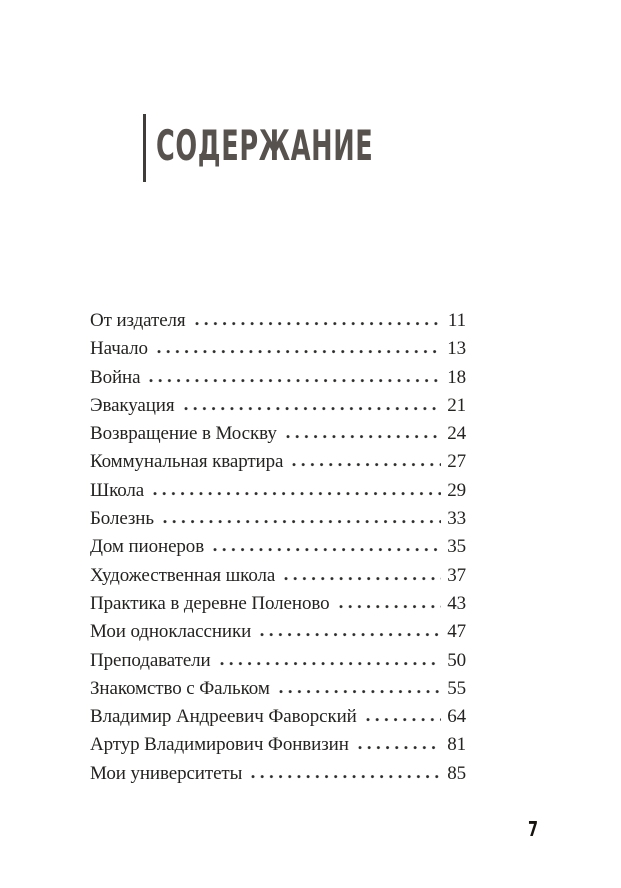 This screenshot has height=888, width=621. I want to click on toc-entry-page: 43, so click(456, 603).